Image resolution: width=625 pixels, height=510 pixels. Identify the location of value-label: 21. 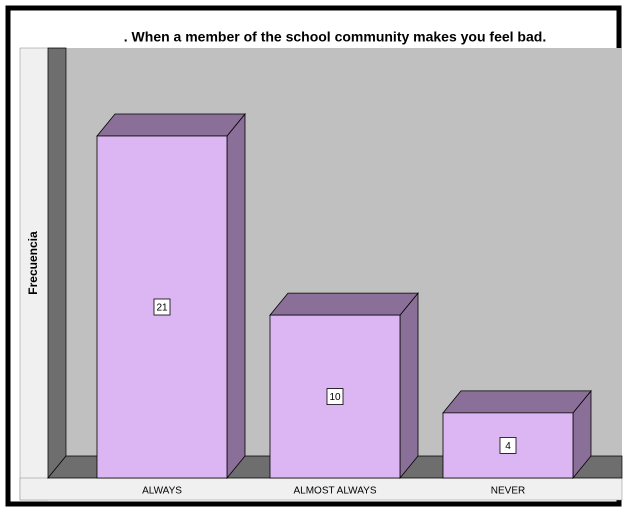
(162, 308).